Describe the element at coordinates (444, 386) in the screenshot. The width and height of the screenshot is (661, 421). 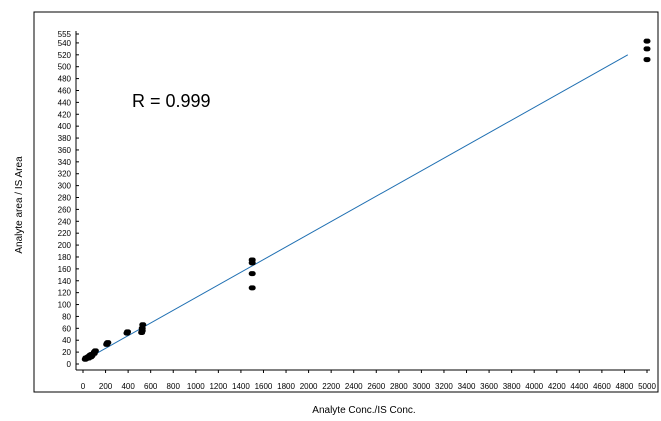
I see `x-tick-label: 3200` at that location.